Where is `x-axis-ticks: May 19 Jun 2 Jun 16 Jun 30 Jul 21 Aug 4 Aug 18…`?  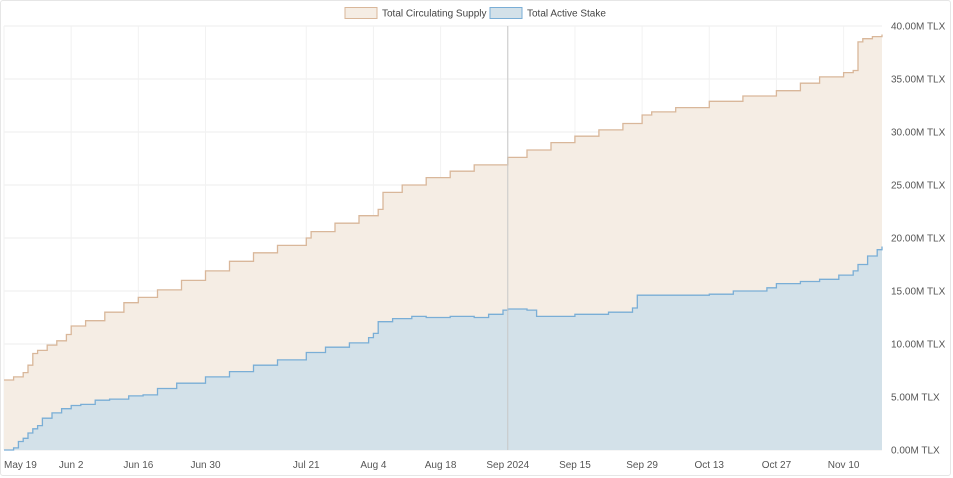 x-axis-ticks: May 19 Jun 2 Jun 16 Jun 30 Jul 21 Aug 4 Aug 18… is located at coordinates (432, 465).